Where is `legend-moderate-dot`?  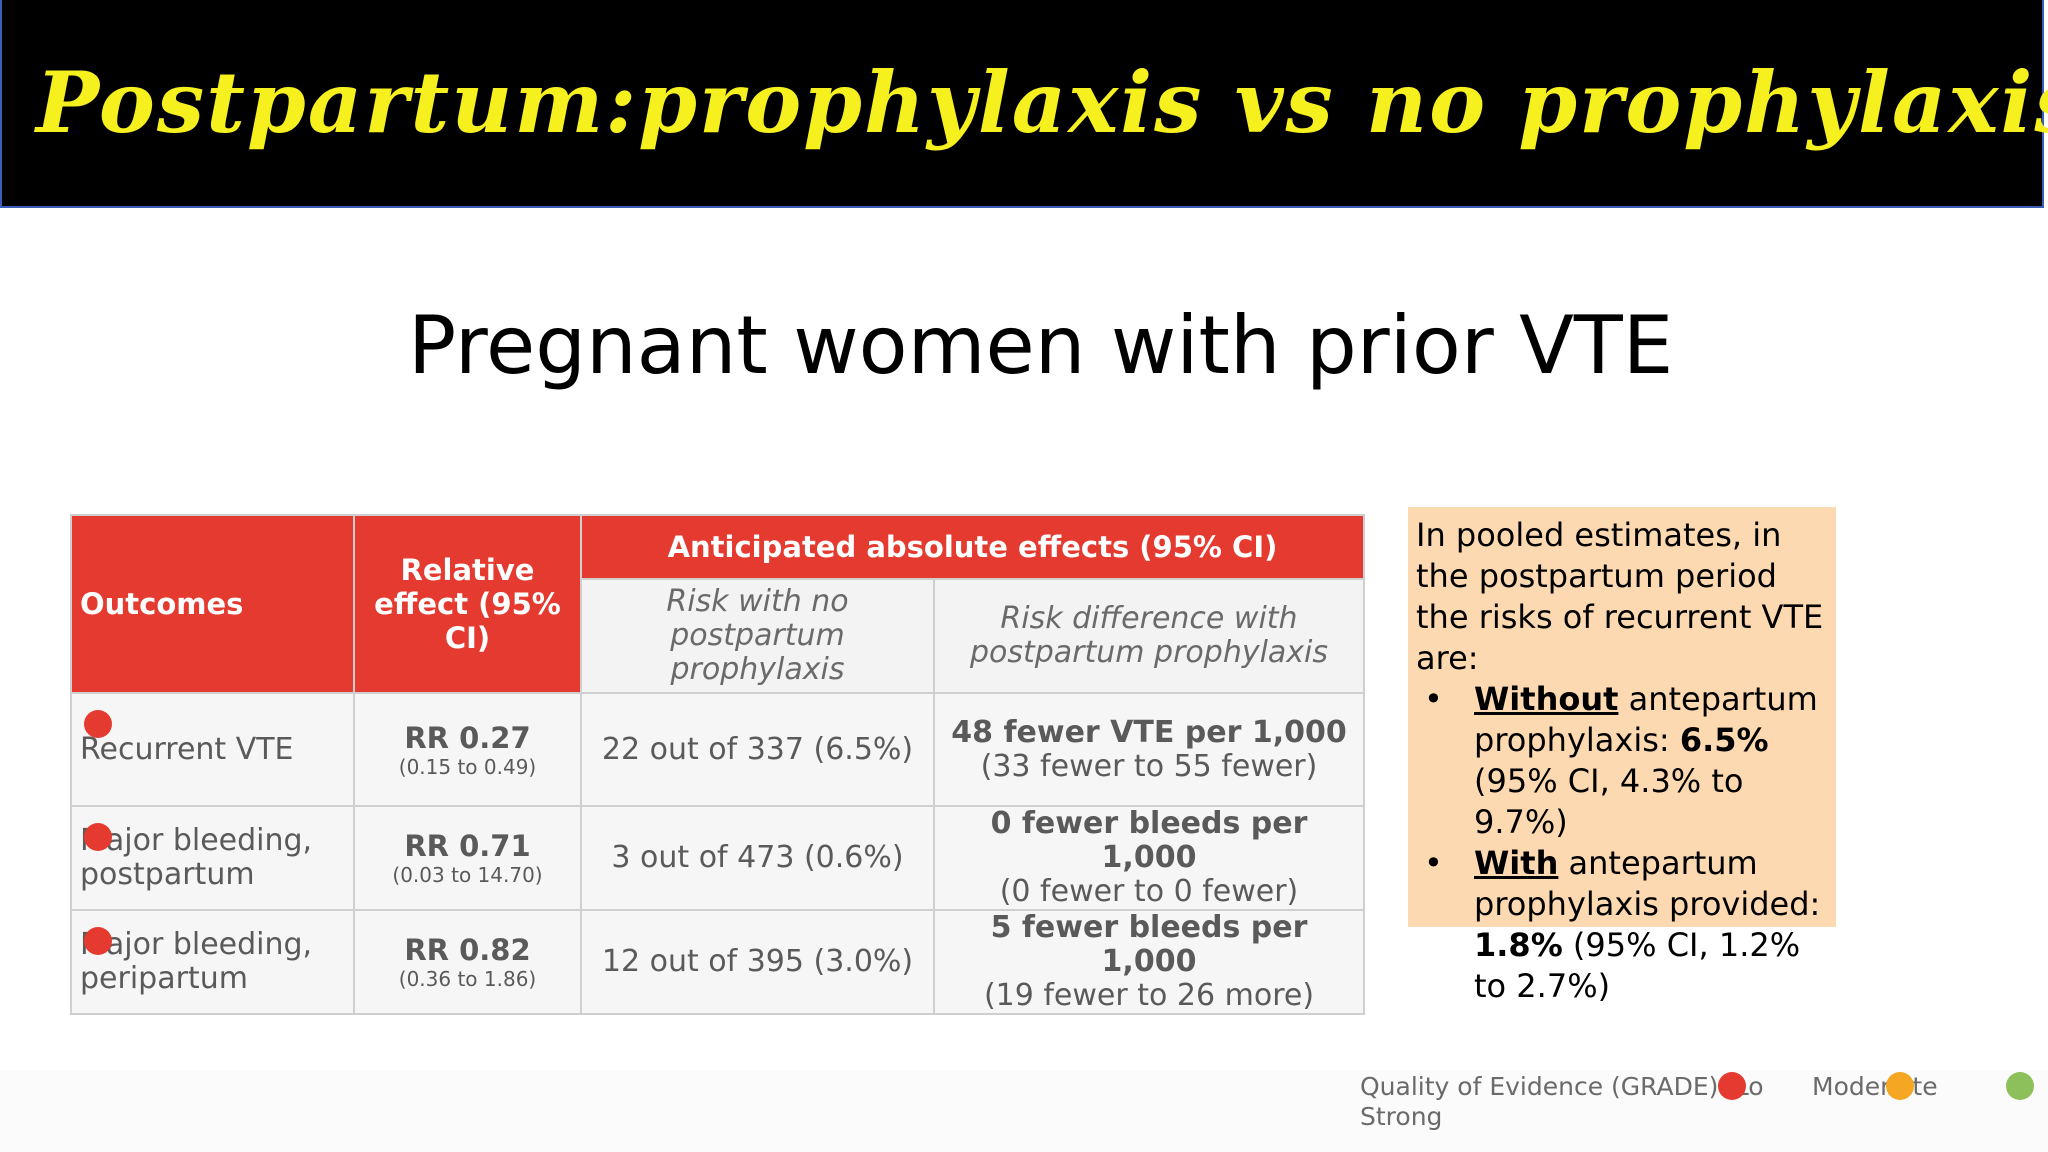
legend-moderate-dot is located at coordinates (1900, 1086).